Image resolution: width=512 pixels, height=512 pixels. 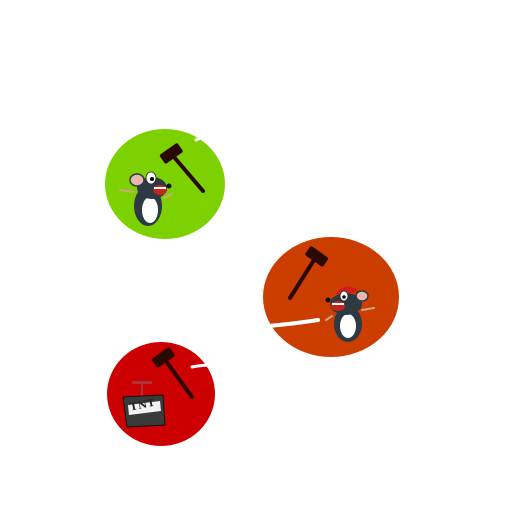 I want to click on tnt-box-icon, so click(x=144, y=404).